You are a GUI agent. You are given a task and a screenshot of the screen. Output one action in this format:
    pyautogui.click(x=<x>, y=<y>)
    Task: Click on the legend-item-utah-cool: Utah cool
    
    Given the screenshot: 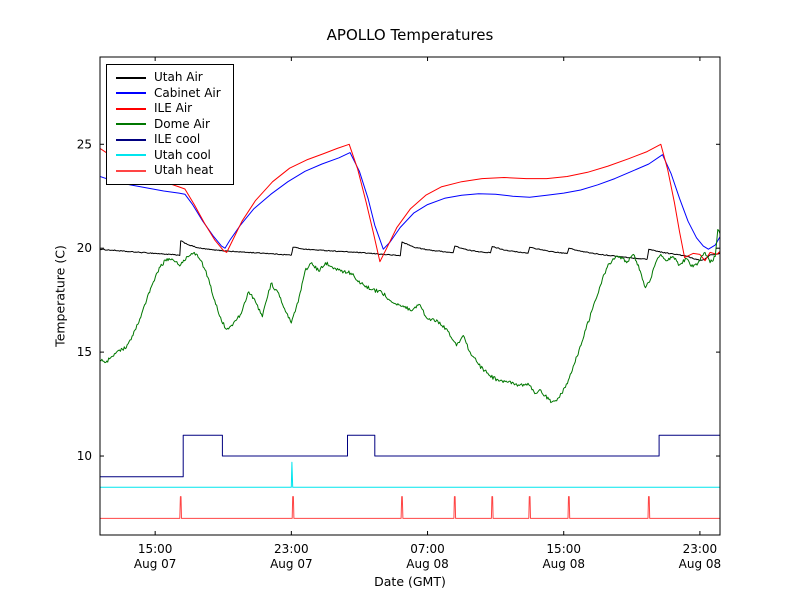 What is the action you would take?
    pyautogui.click(x=168, y=156)
    